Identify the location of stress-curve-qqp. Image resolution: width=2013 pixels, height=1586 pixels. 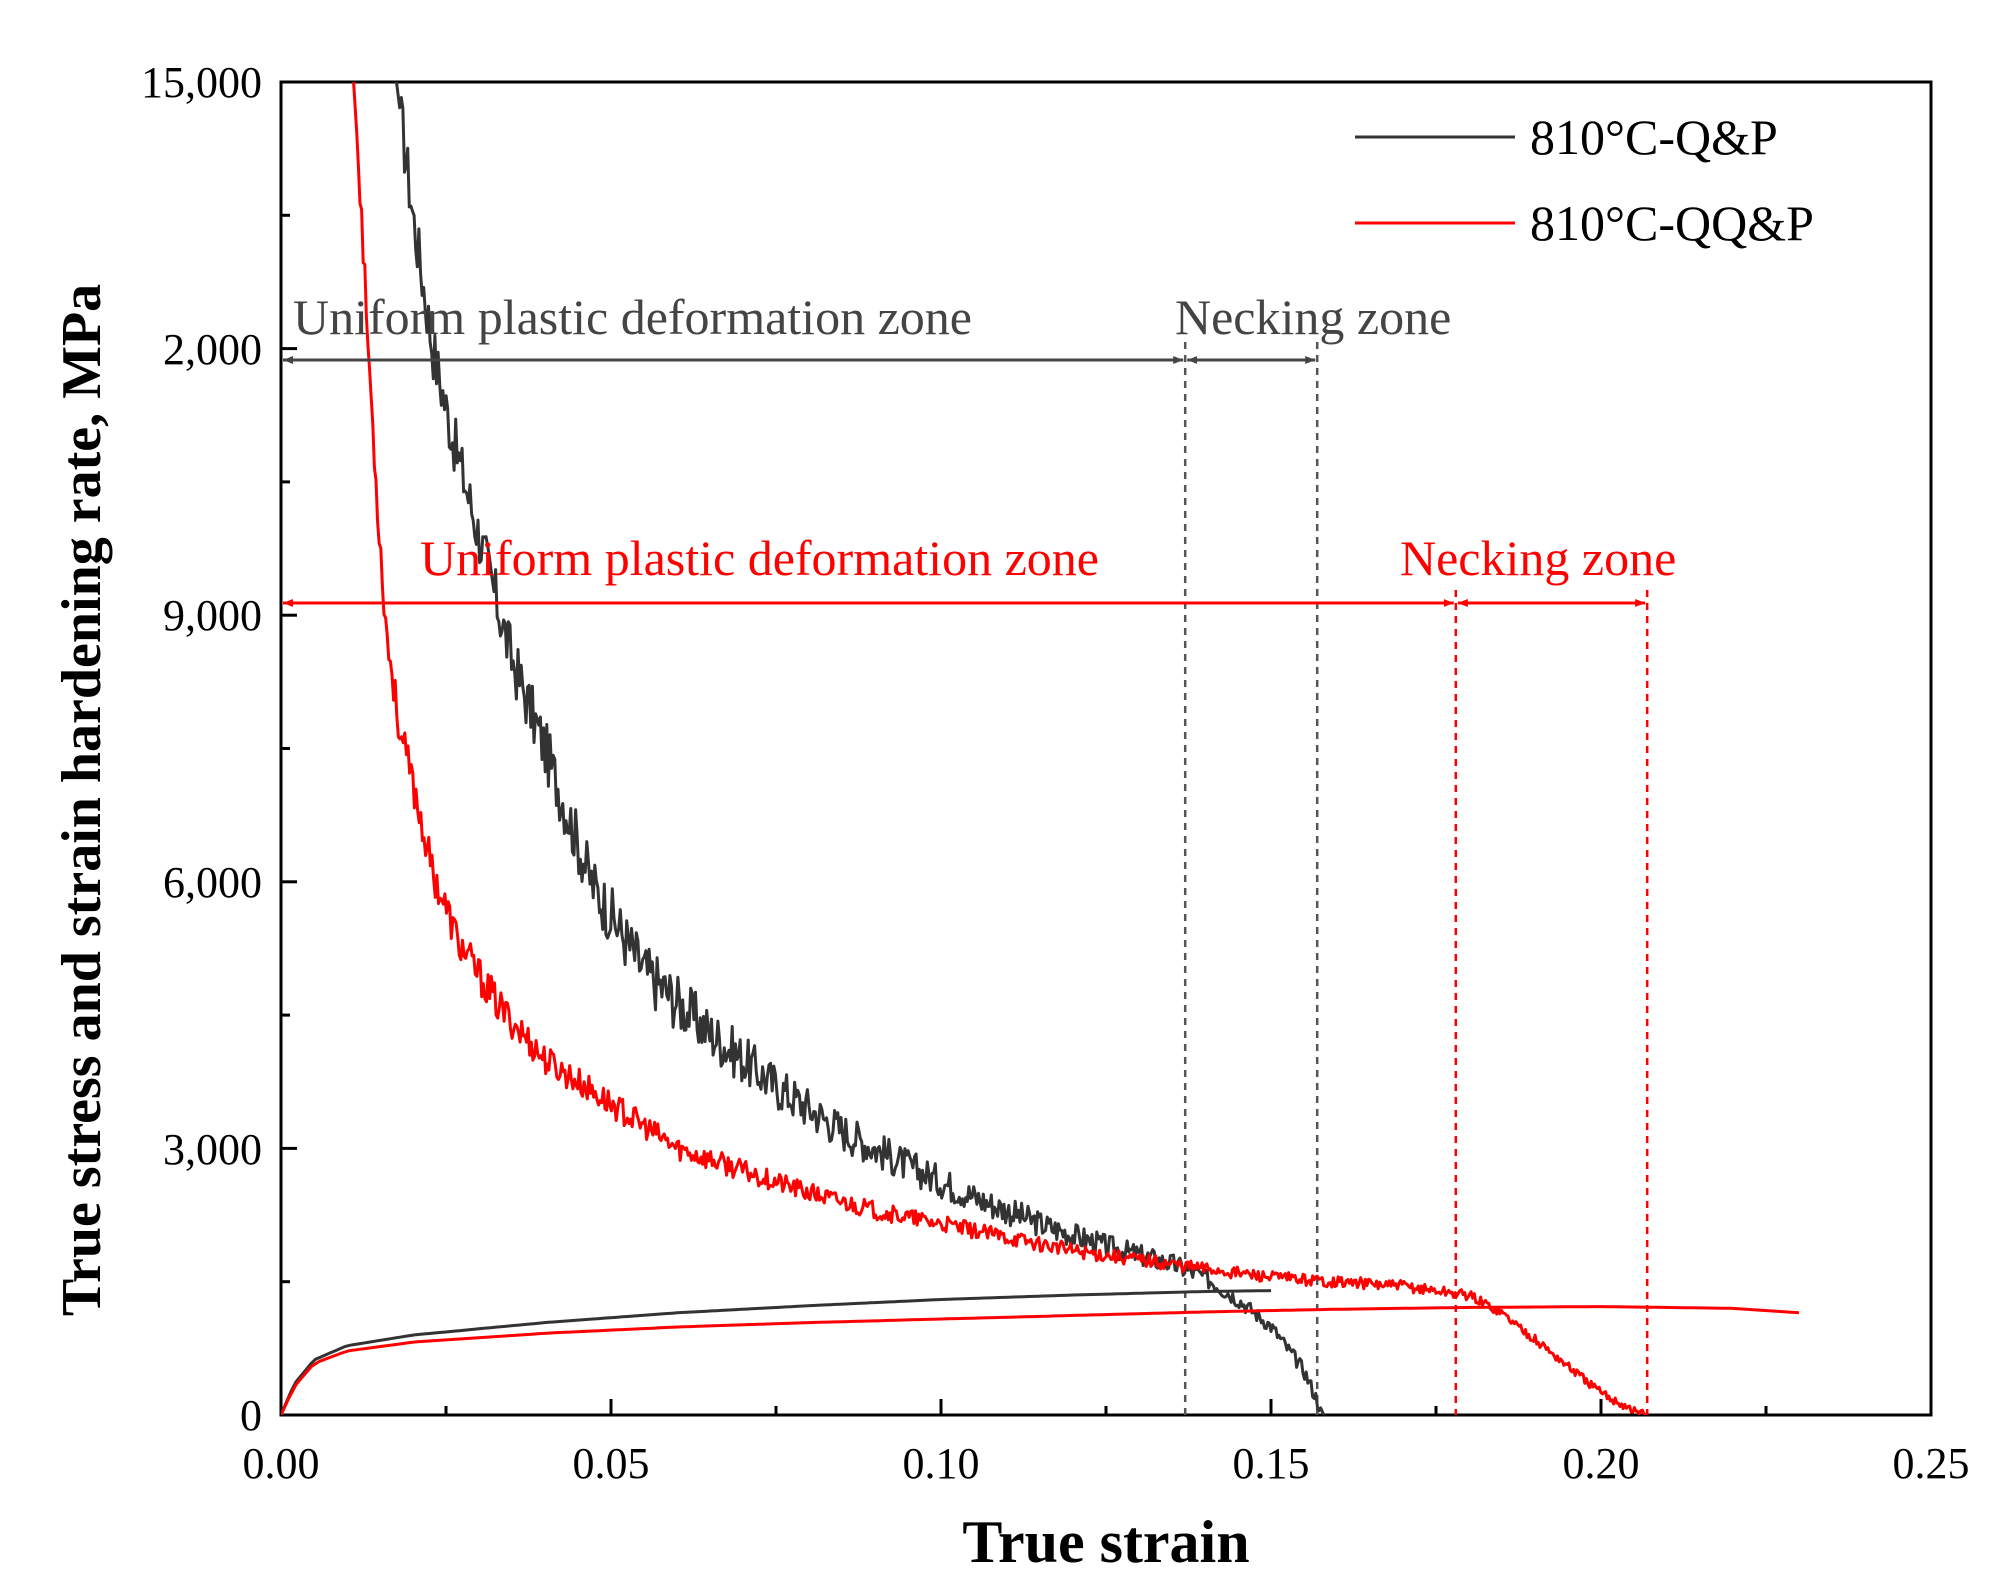
(1040, 1360).